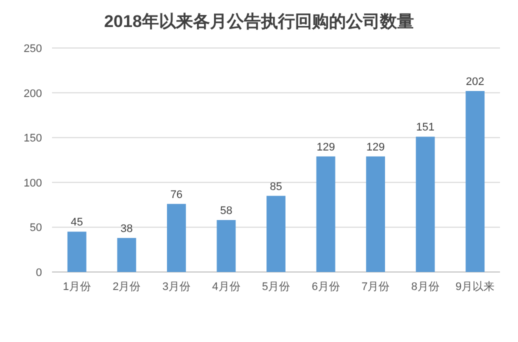 Image resolution: width=518 pixels, height=342 pixels. What do you see at coordinates (33, 49) in the screenshot?
I see `y-tick-label: 250` at bounding box center [33, 49].